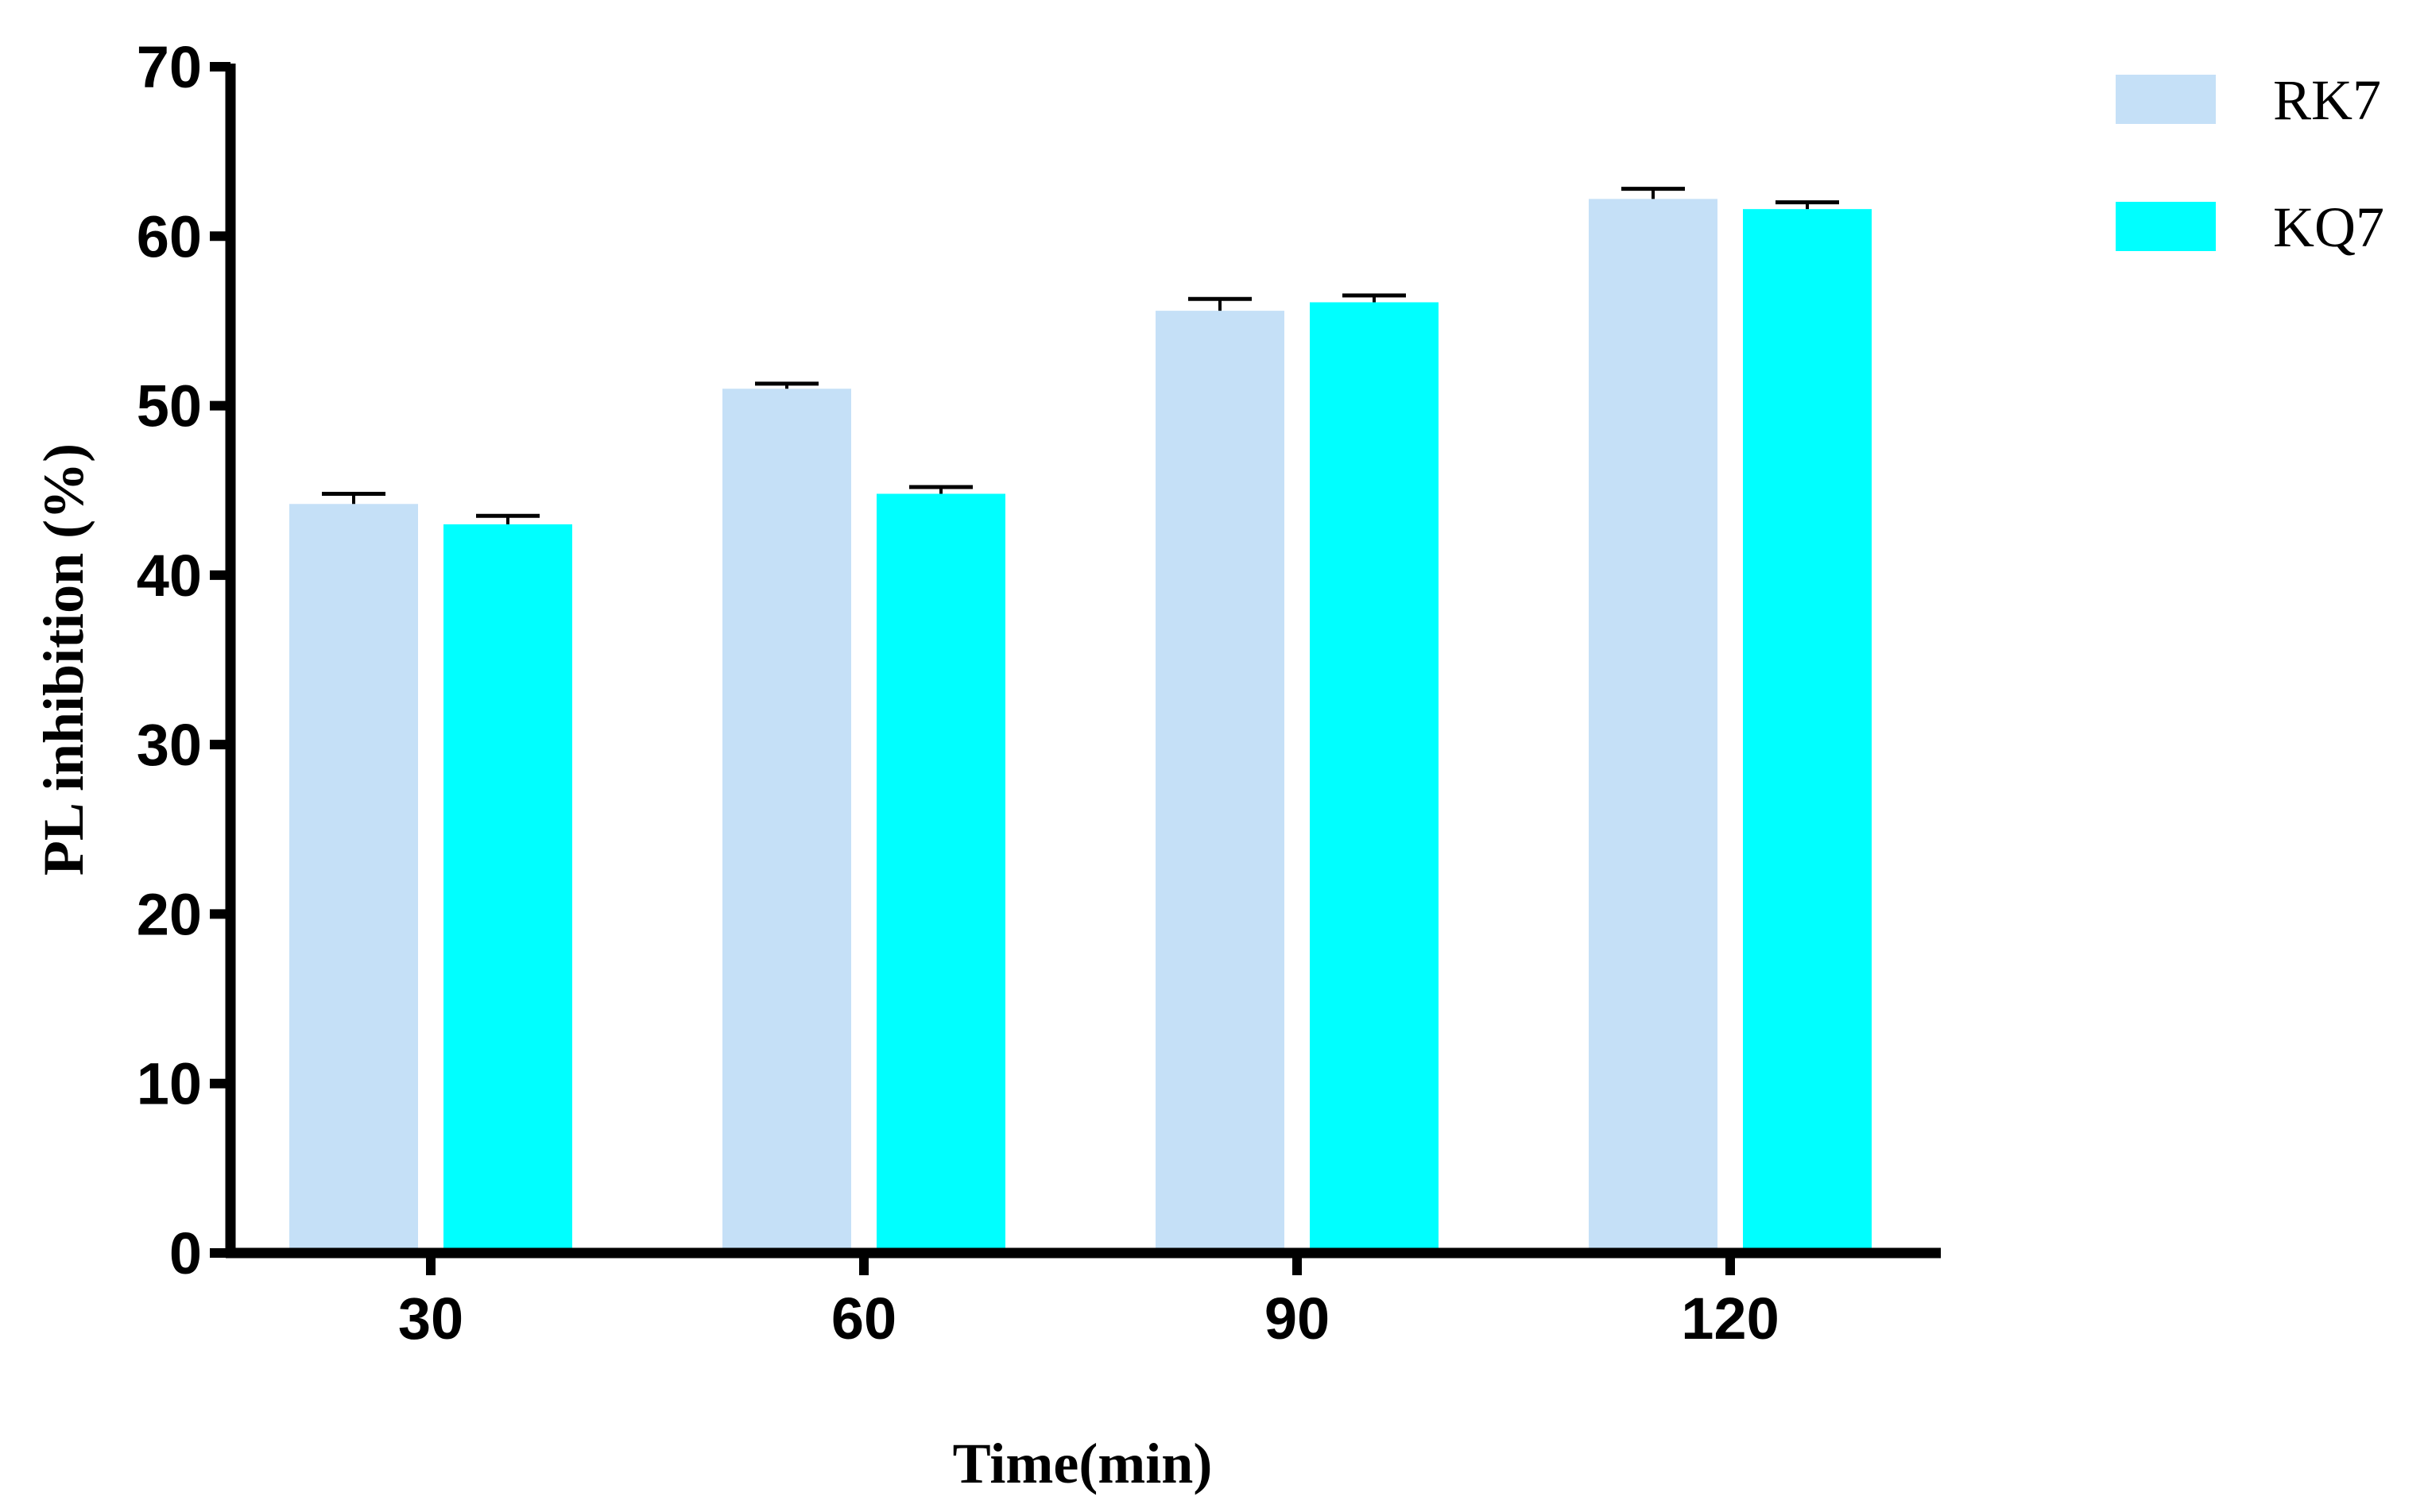 The image size is (2428, 1512). Describe the element at coordinates (2248, 100) in the screenshot. I see `legend-item-rk7: RK7` at that location.